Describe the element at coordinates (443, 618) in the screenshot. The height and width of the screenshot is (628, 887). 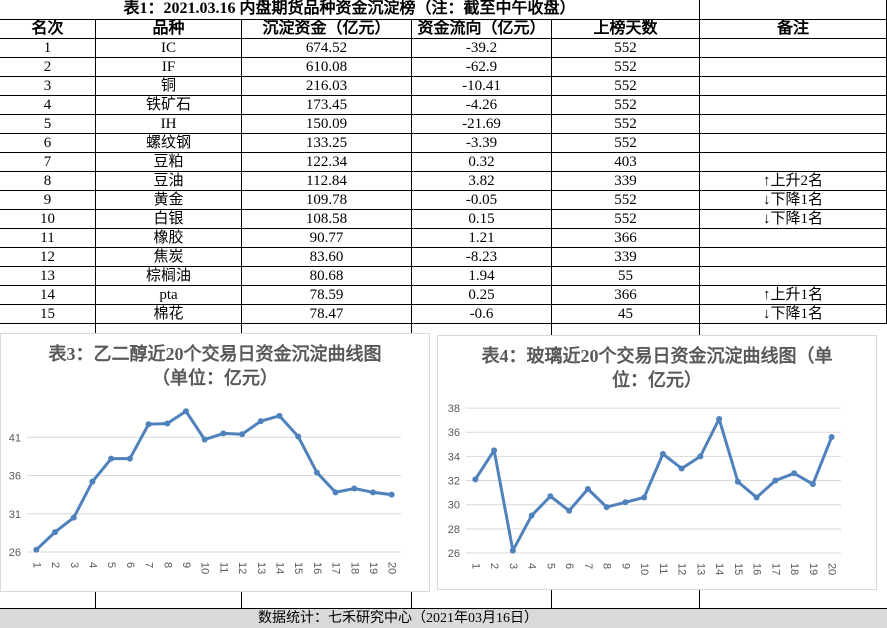
I see `footer-row: 数据统计：七禾研究中心（2021年03月16日）` at that location.